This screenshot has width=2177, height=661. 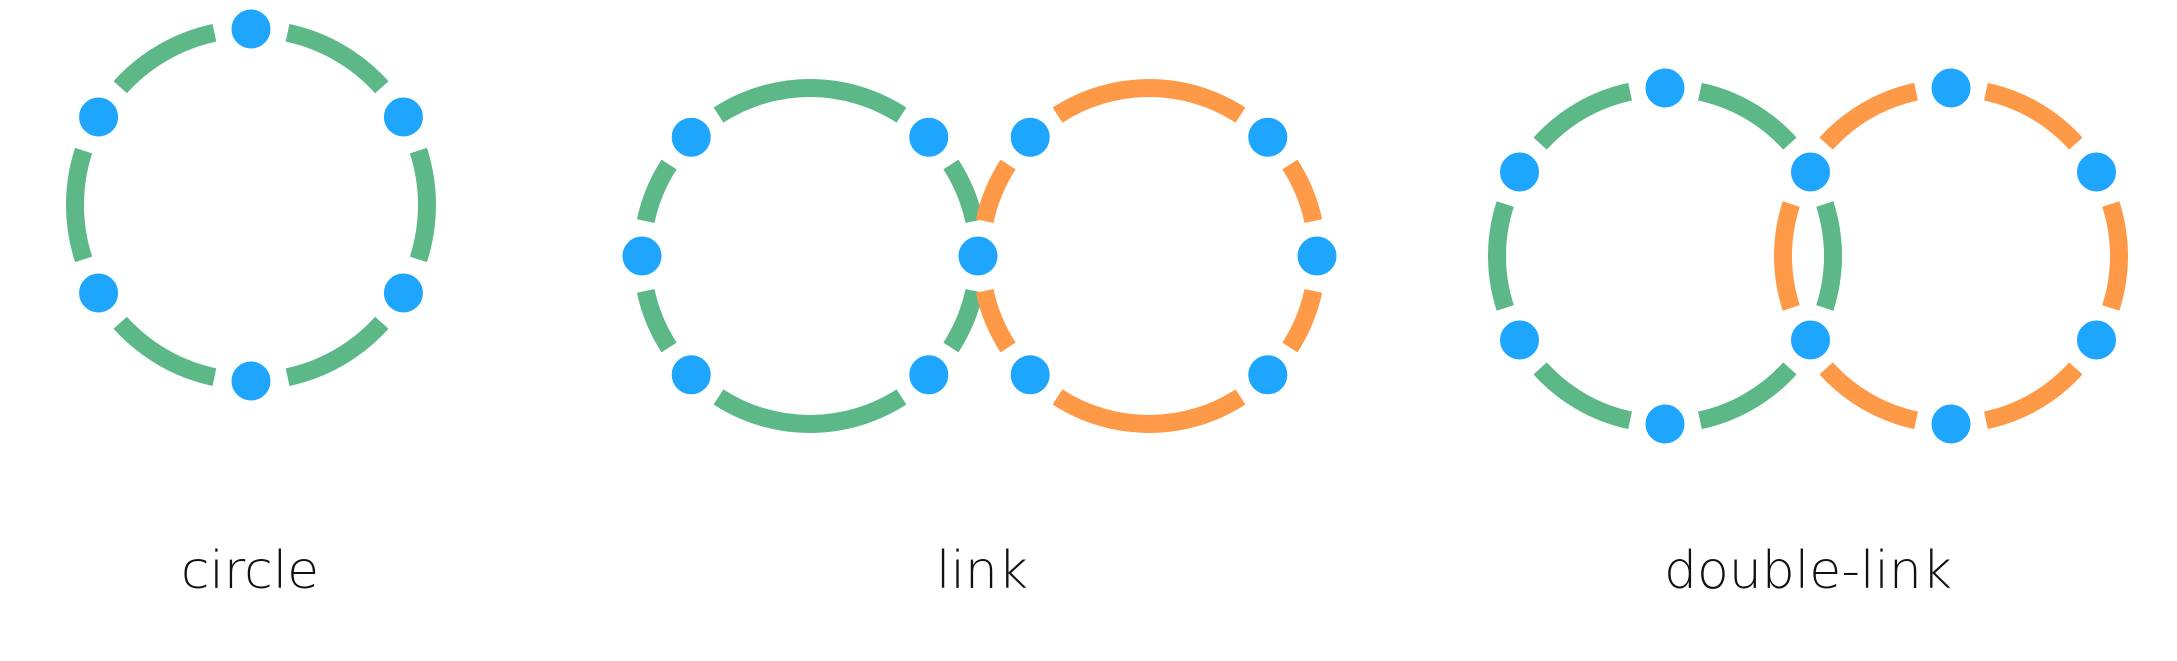 What do you see at coordinates (982, 571) in the screenshot?
I see `caption-link: link` at bounding box center [982, 571].